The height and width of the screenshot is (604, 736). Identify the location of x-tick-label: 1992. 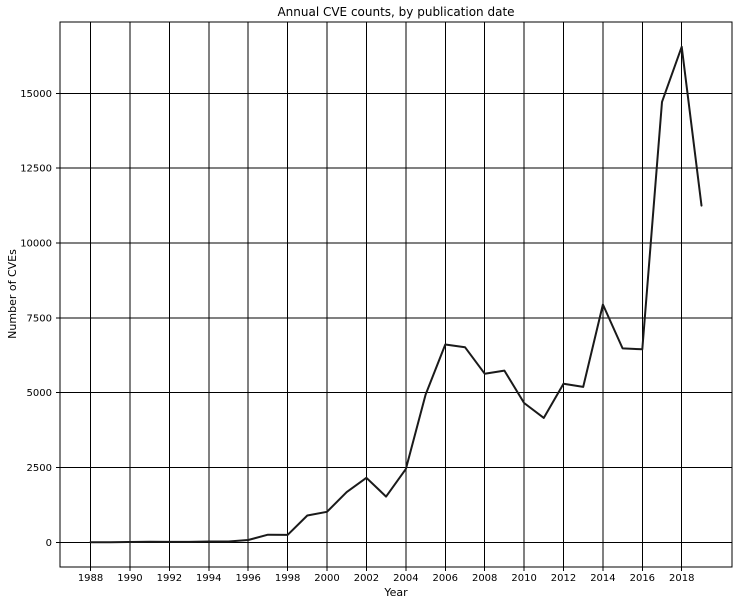
(169, 578).